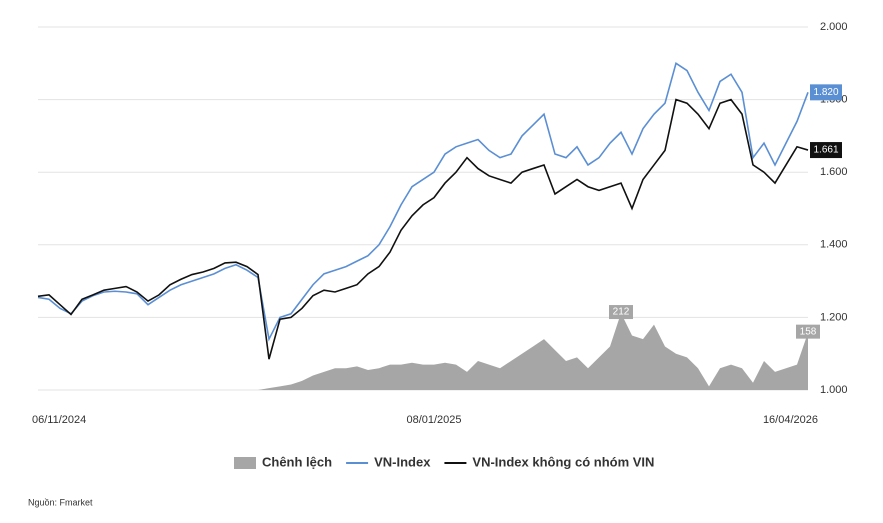 Image resolution: width=883 pixels, height=523 pixels. What do you see at coordinates (245, 463) in the screenshot?
I see `legend-swatch` at bounding box center [245, 463].